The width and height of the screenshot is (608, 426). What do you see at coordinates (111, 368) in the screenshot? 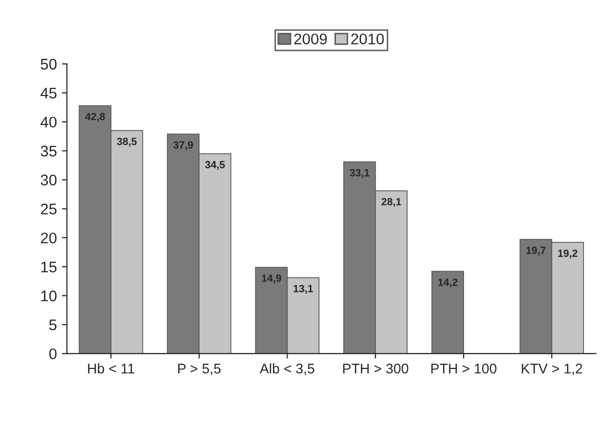
I see `x-tick-label: Hb < 11` at bounding box center [111, 368].